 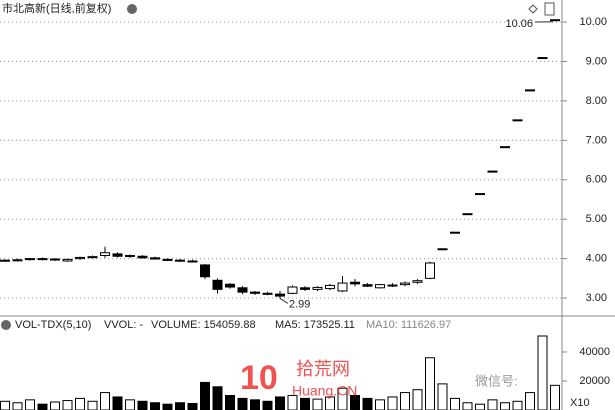 I want to click on y-tick-label: 8.00, so click(x=596, y=101).